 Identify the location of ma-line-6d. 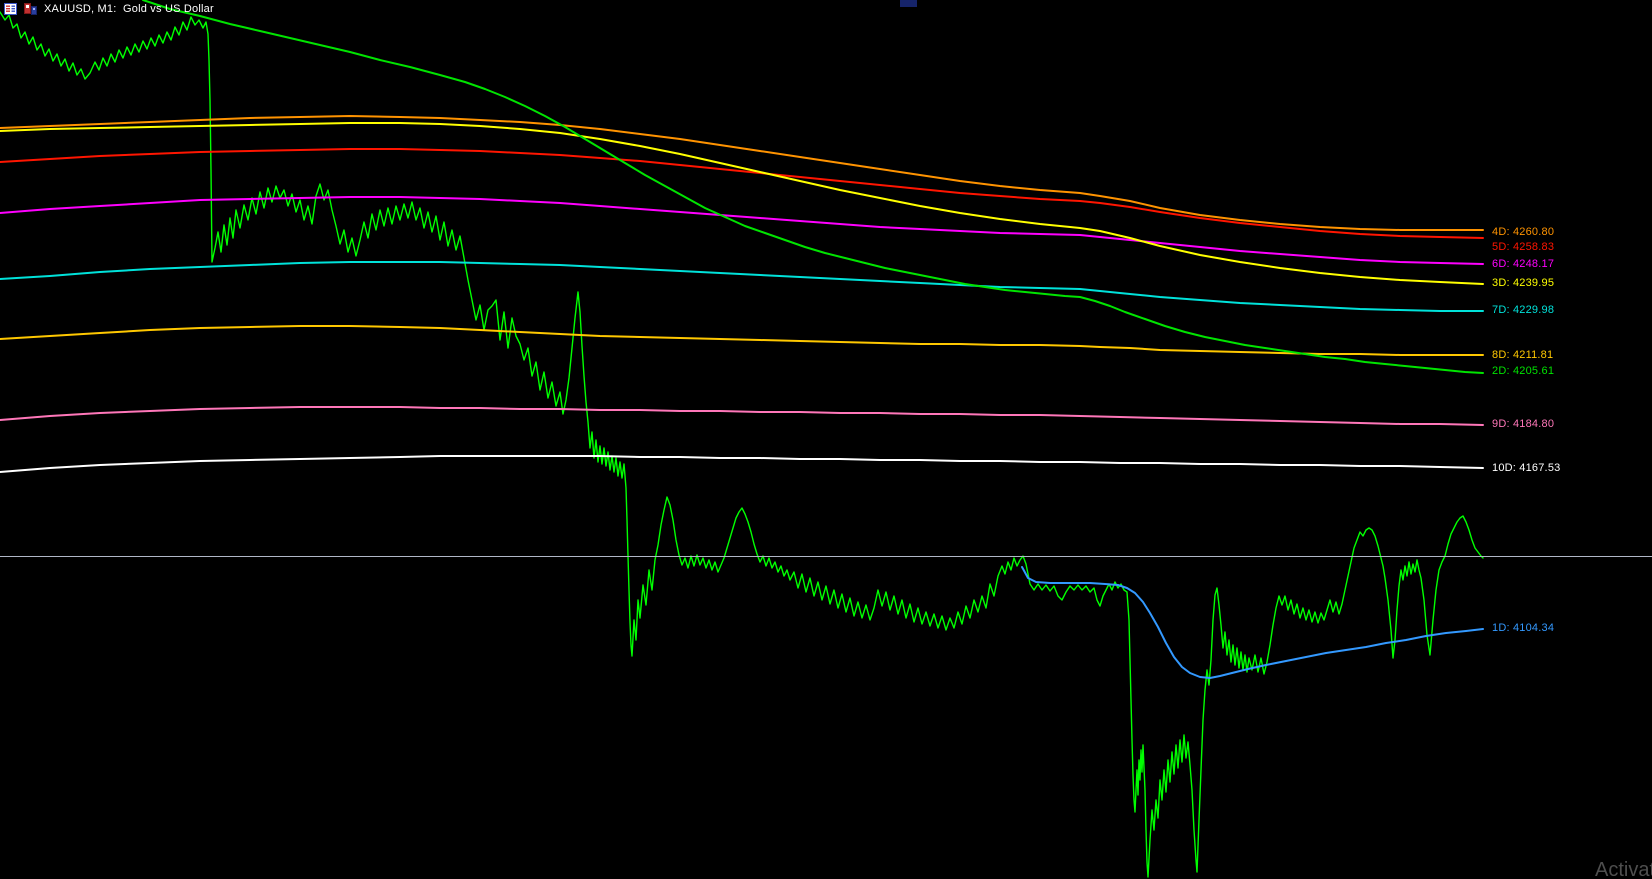
(742, 230).